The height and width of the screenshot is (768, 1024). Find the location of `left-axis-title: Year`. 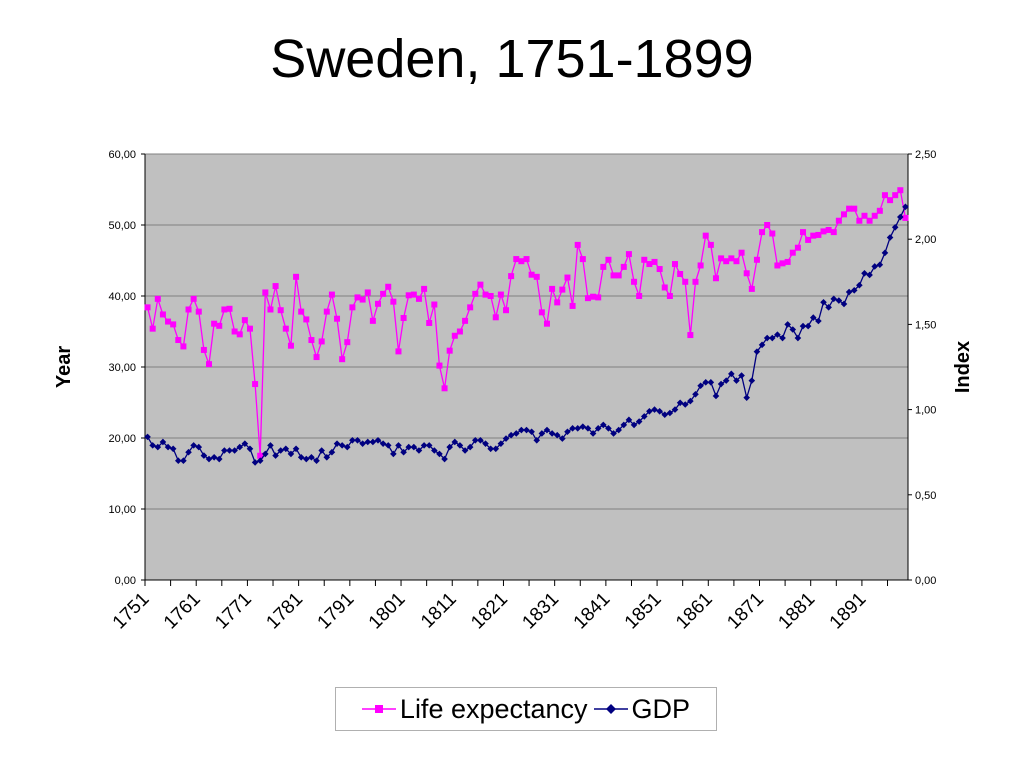

left-axis-title: Year is located at coordinates (64, 367).